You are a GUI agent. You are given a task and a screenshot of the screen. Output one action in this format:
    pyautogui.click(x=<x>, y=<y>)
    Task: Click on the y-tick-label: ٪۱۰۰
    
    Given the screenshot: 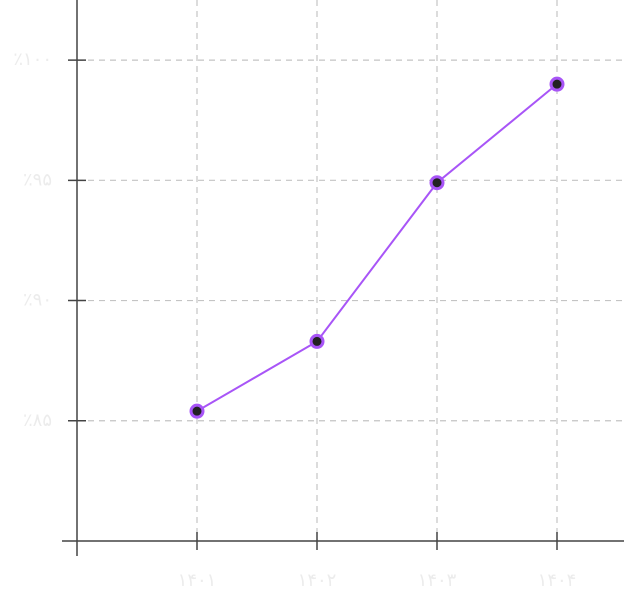 What is the action you would take?
    pyautogui.click(x=32, y=59)
    